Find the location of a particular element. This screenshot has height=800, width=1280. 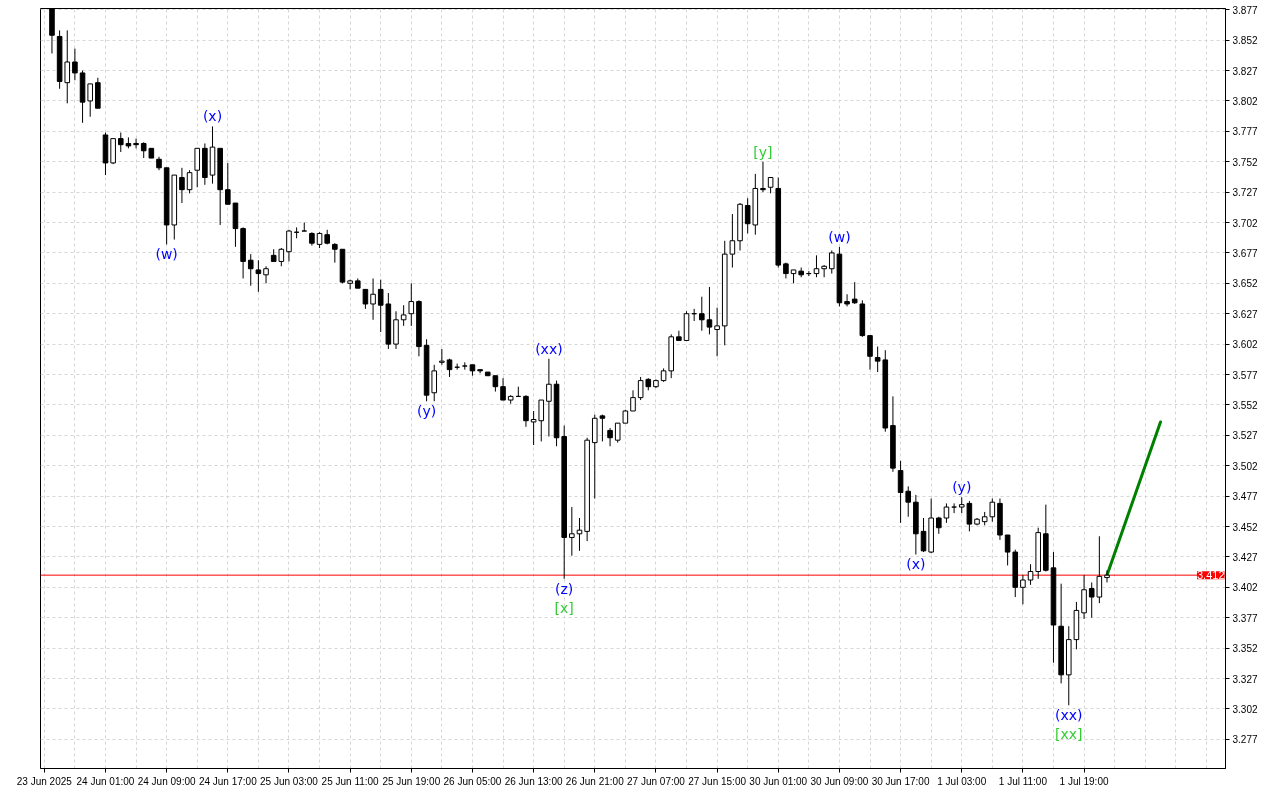

y-tick-label: 3.377 is located at coordinates (1245, 618).